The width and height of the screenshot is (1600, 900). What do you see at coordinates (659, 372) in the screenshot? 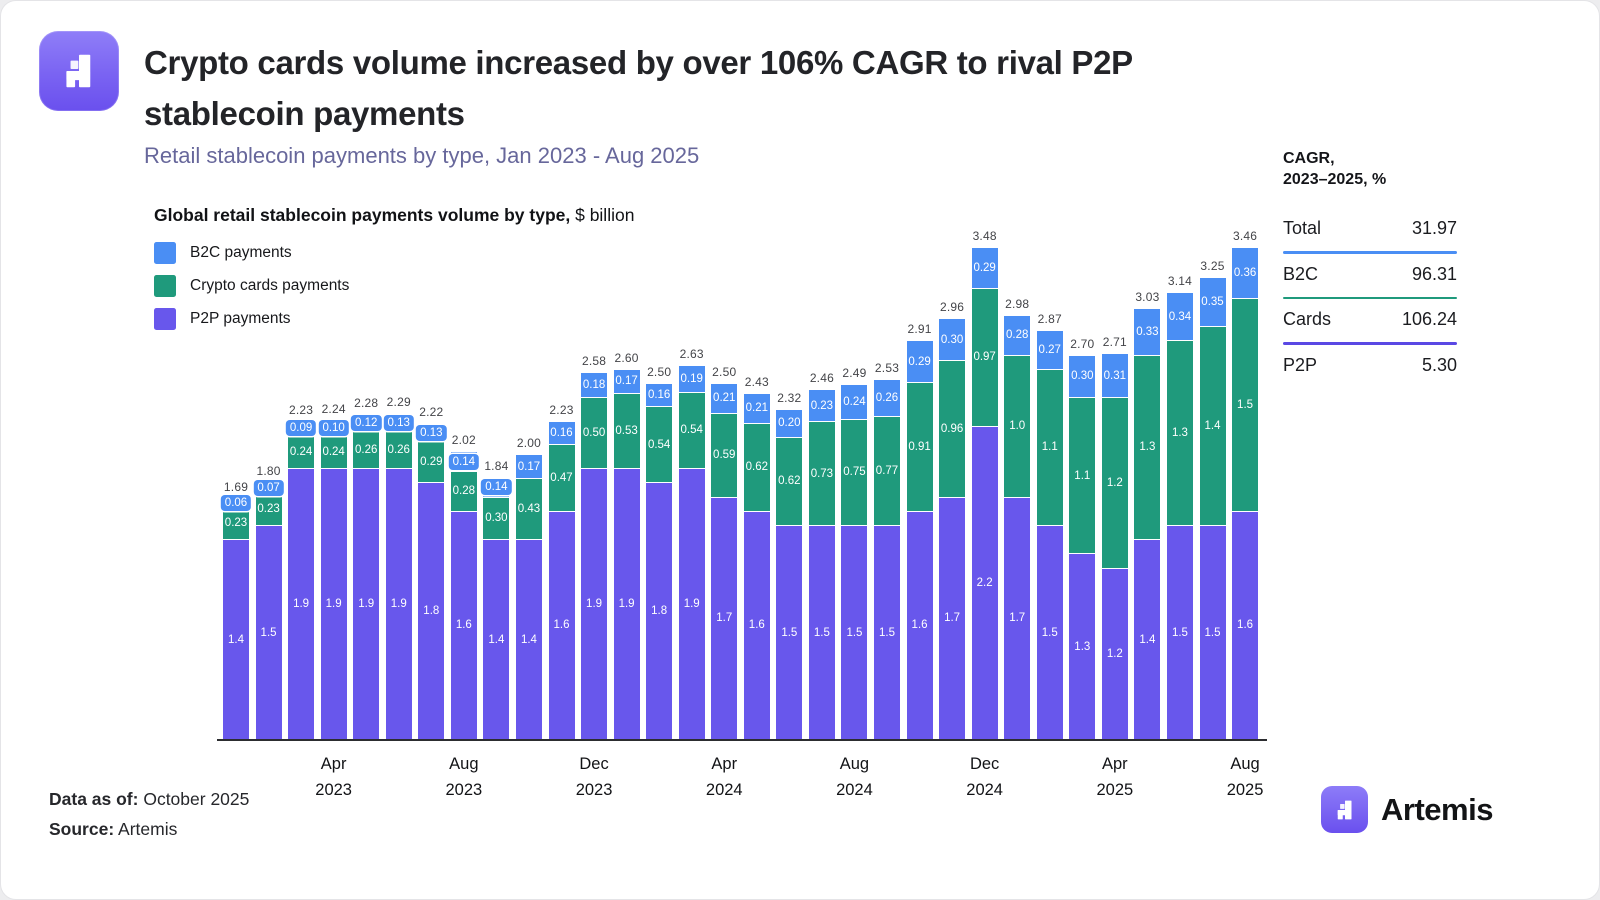
I see `bar-total-label: 2.50` at bounding box center [659, 372].